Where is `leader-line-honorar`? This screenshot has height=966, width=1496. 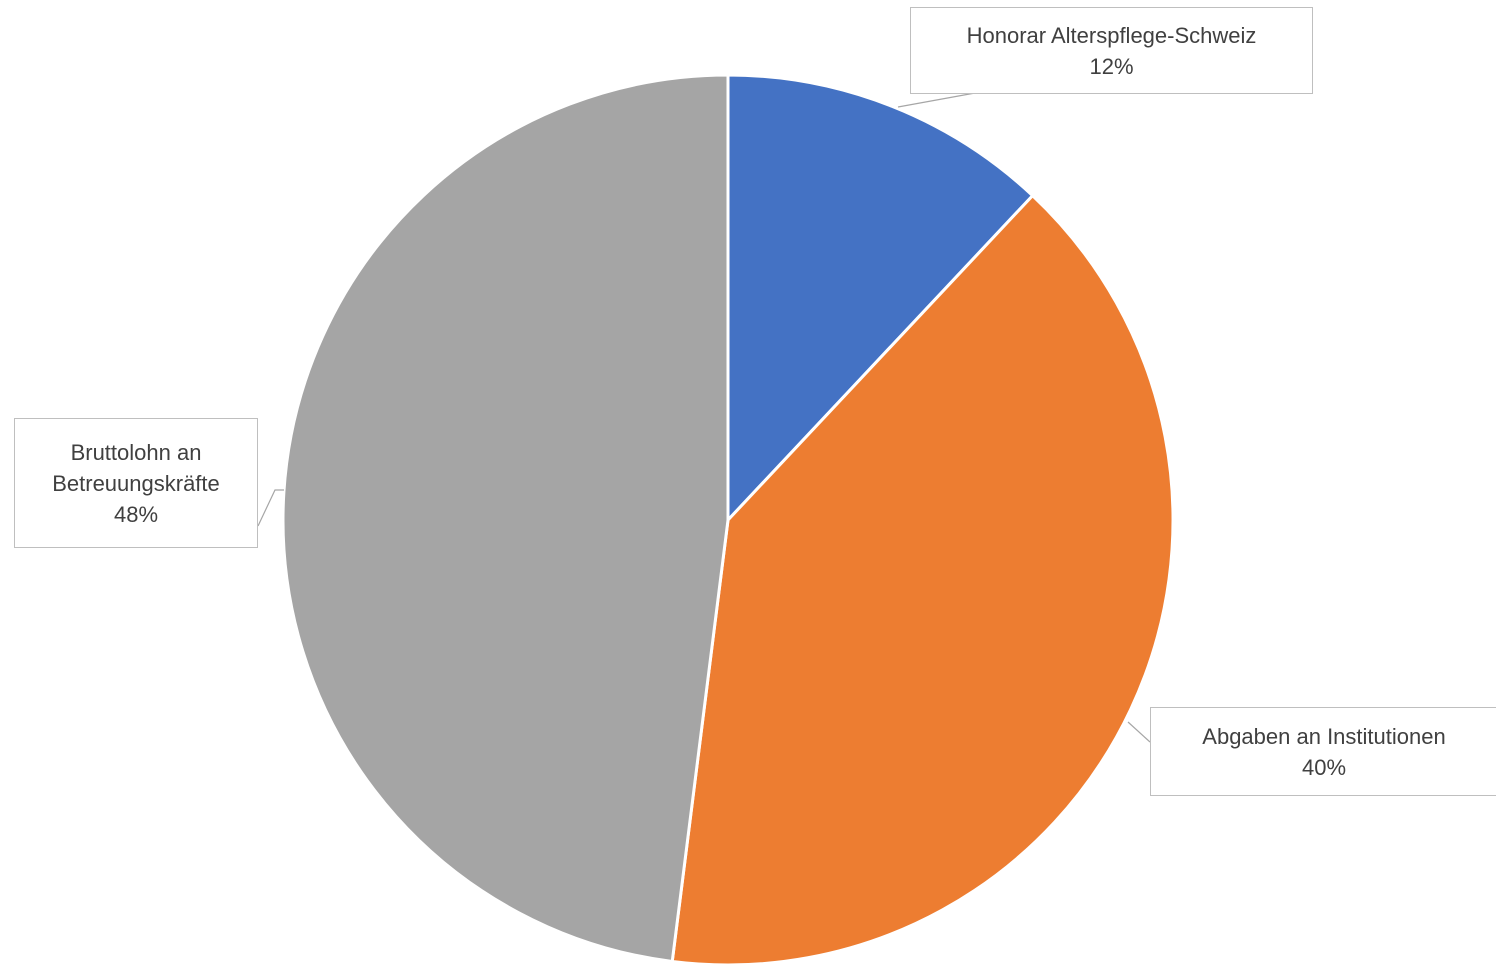 leader-line-honorar is located at coordinates (1104, 100).